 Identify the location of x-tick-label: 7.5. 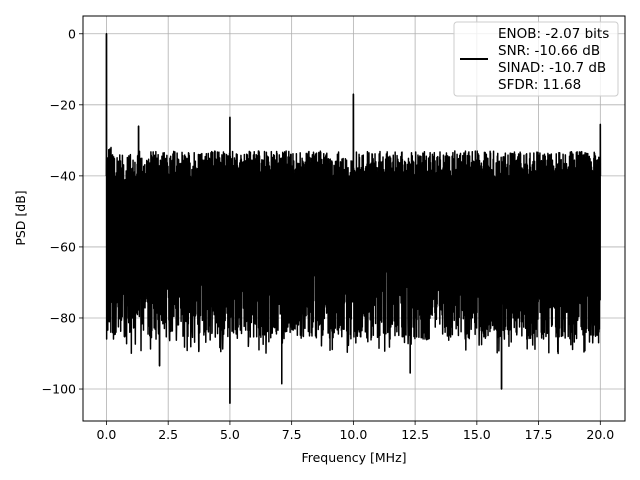
(292, 434).